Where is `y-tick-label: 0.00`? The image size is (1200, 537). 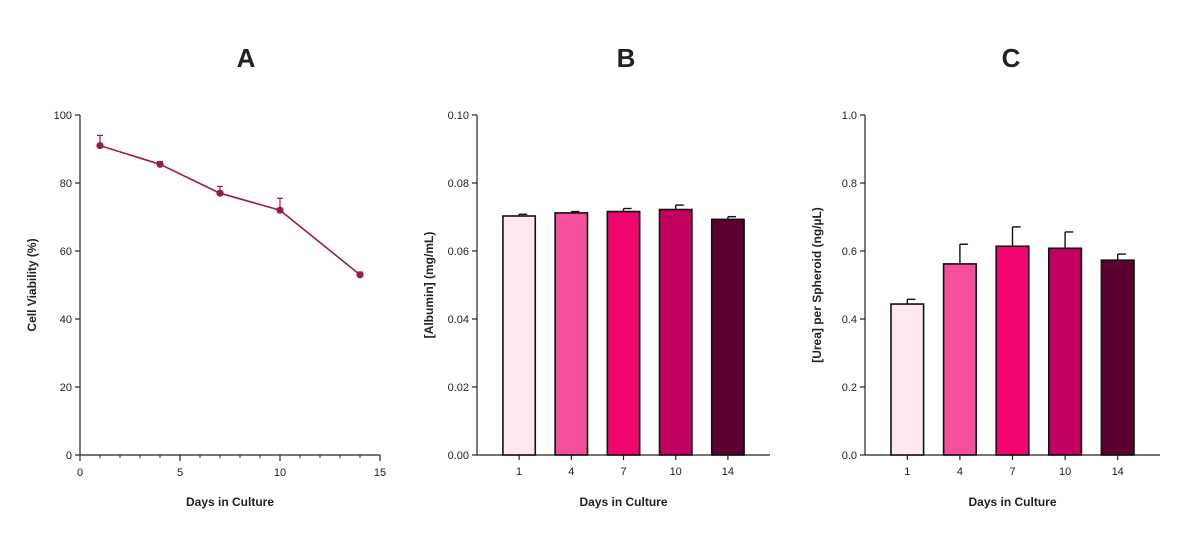
y-tick-label: 0.00 is located at coordinates (458, 456).